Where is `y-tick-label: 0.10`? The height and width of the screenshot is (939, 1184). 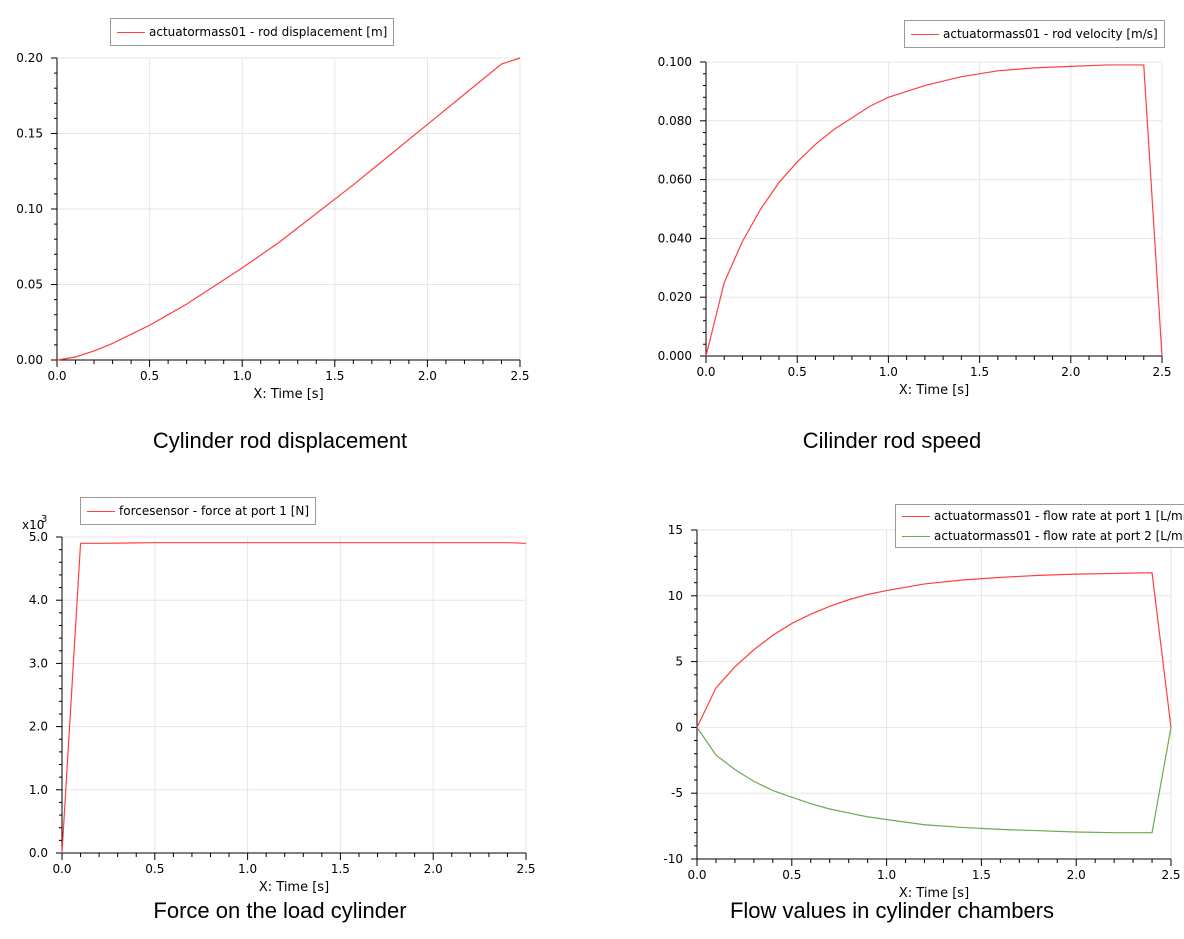
y-tick-label: 0.10 is located at coordinates (29, 209).